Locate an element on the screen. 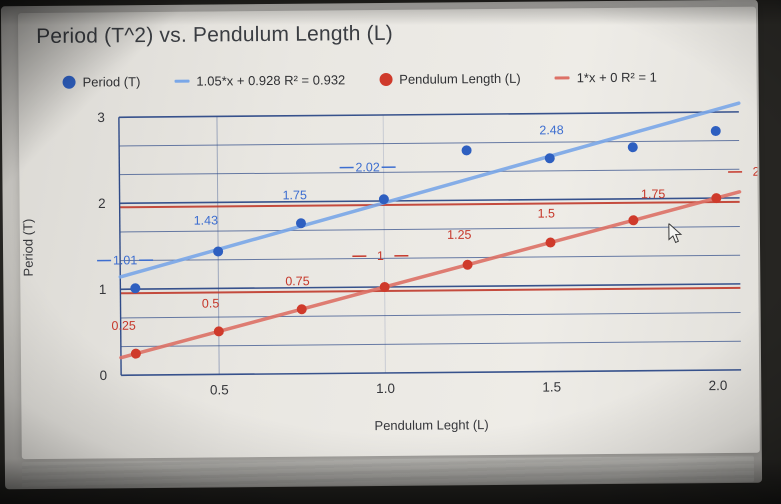  screen-lower-strip is located at coordinates (388, 472).